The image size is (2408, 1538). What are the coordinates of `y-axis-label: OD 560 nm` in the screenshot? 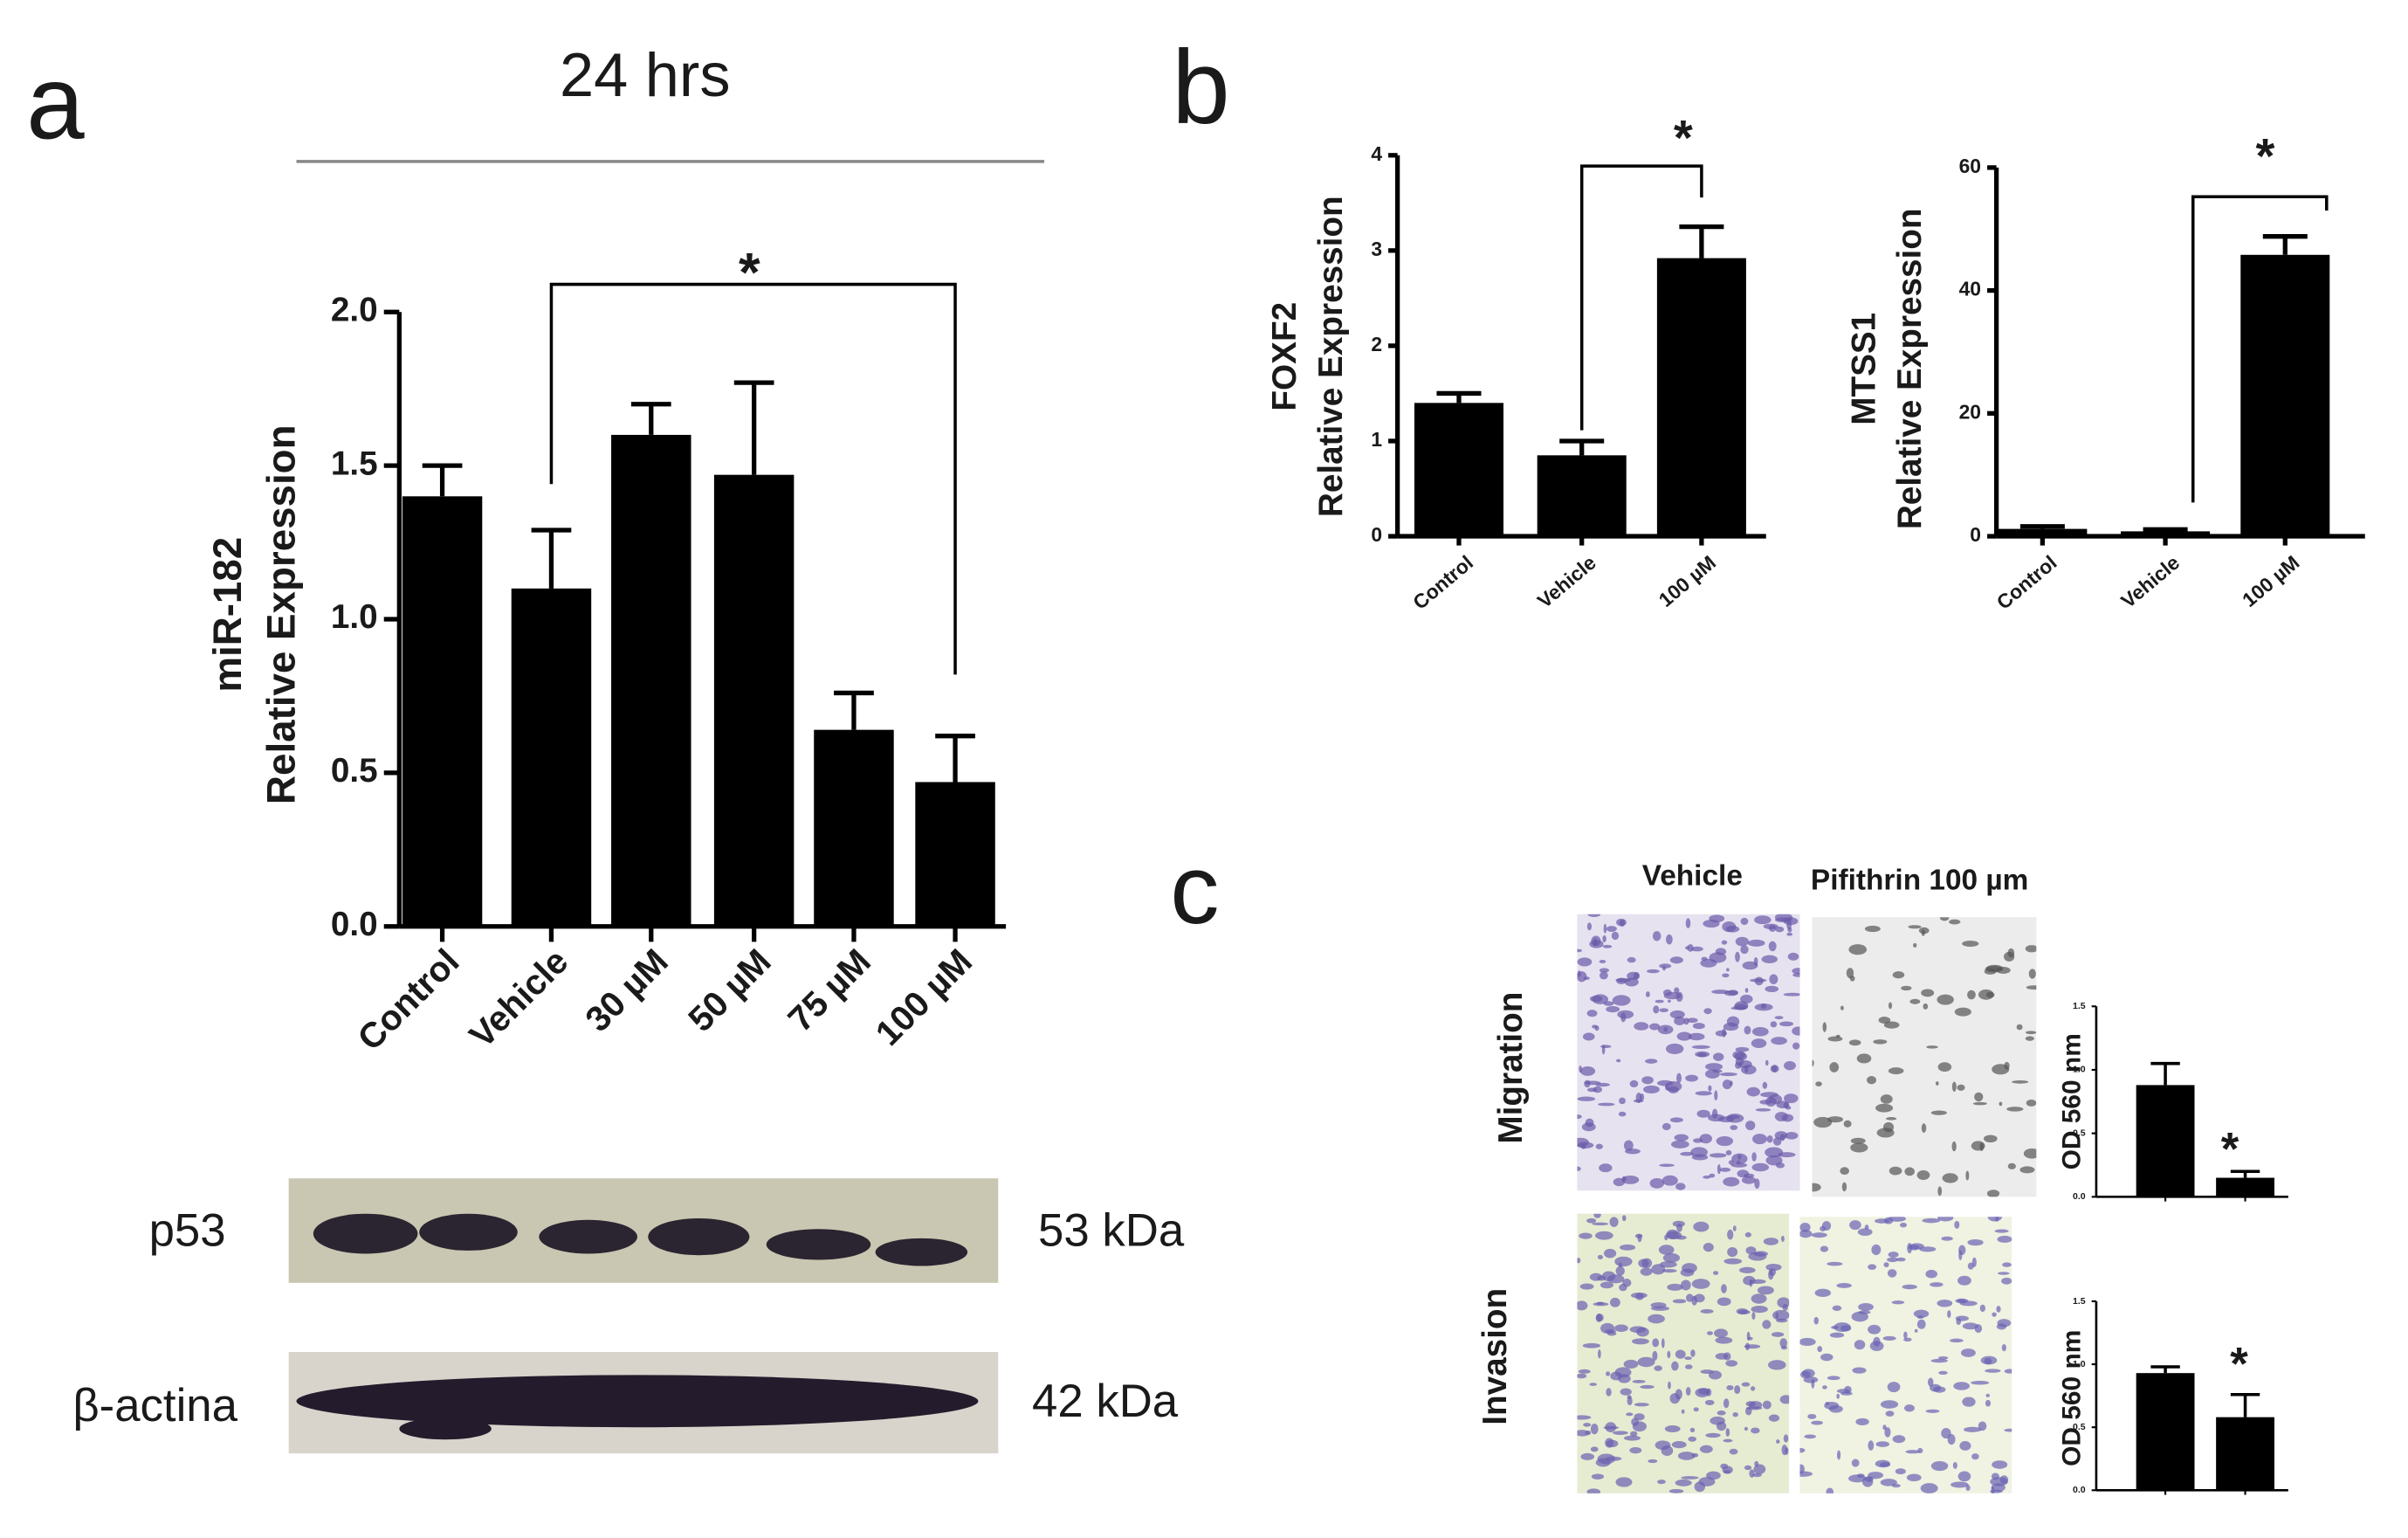 It's located at (2071, 1101).